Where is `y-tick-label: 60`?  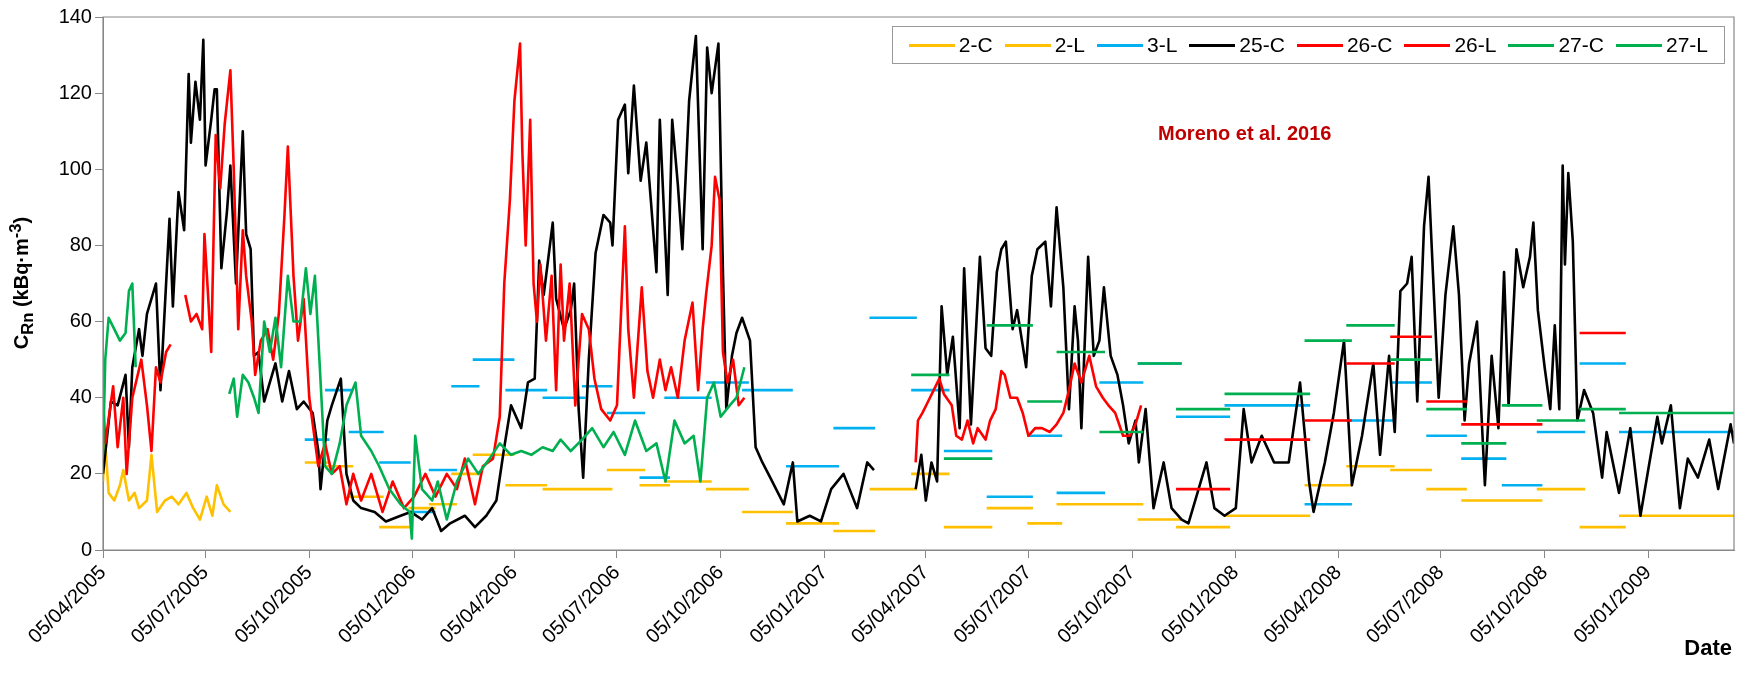
y-tick-label: 60 is located at coordinates (80, 320).